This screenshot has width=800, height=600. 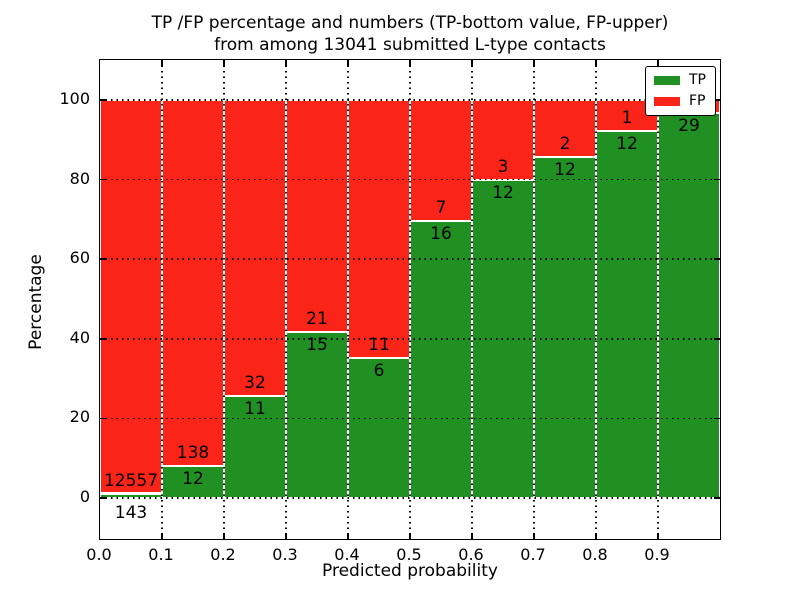 What do you see at coordinates (697, 80) in the screenshot?
I see `legend-label-TP: TP` at bounding box center [697, 80].